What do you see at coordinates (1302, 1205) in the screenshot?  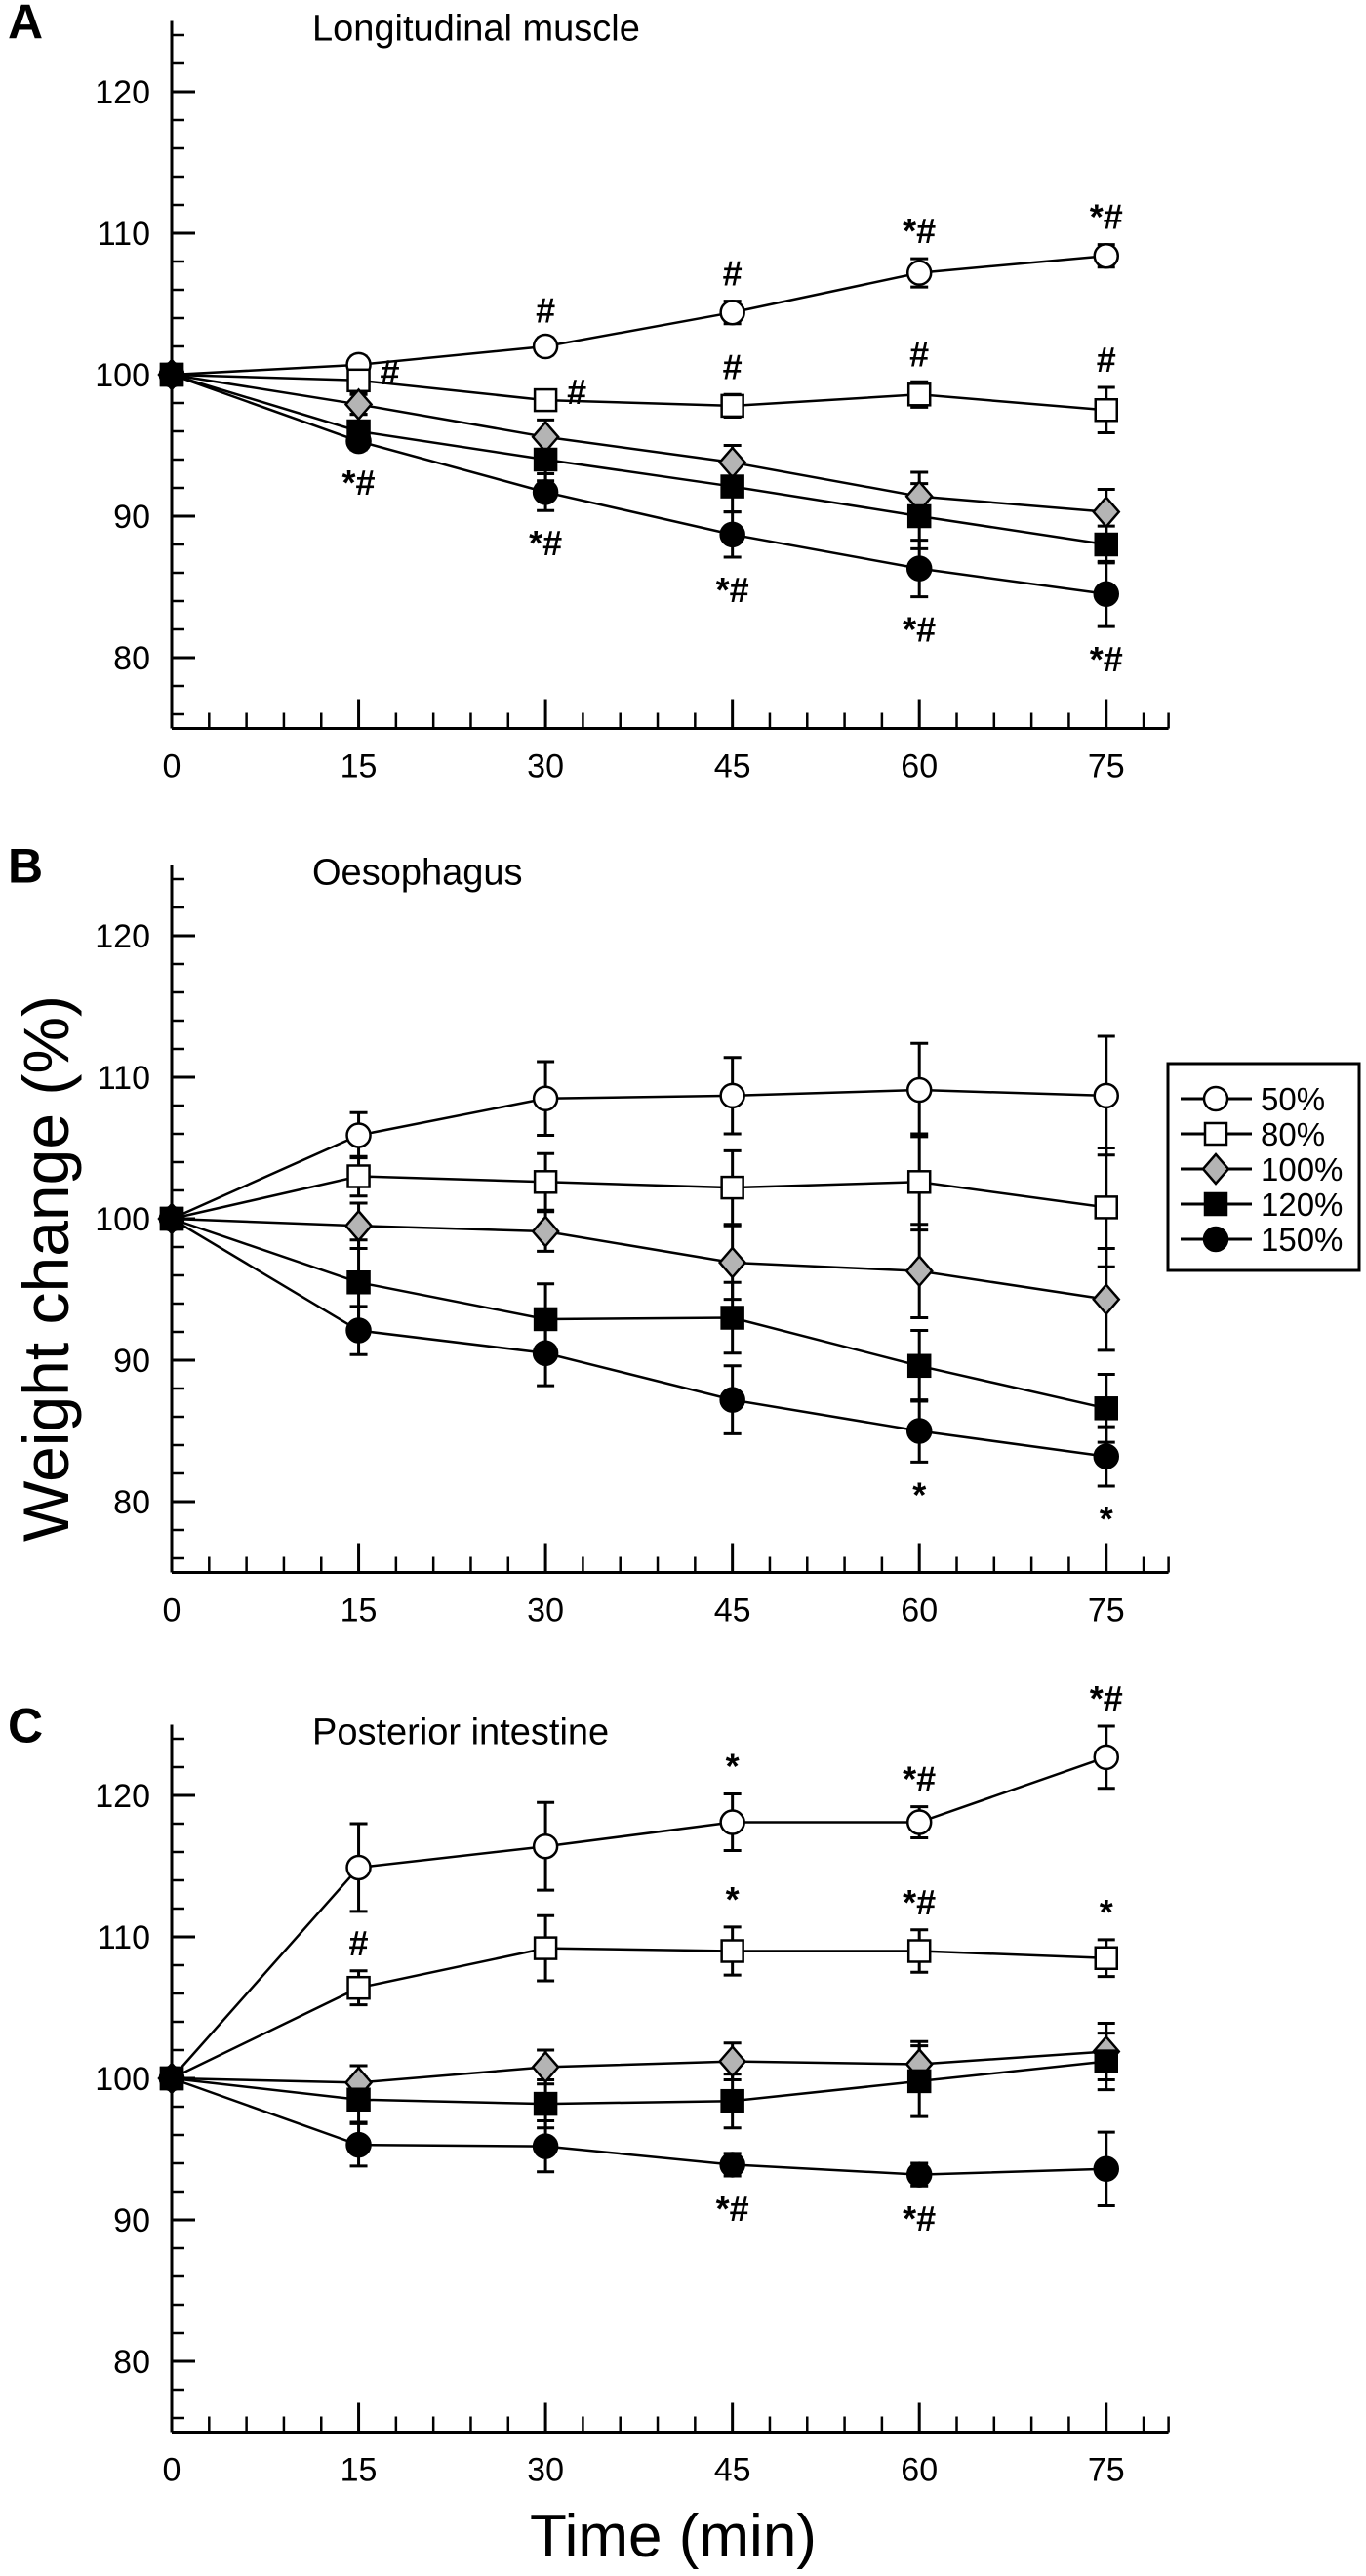 I see `legend-label: 120%` at bounding box center [1302, 1205].